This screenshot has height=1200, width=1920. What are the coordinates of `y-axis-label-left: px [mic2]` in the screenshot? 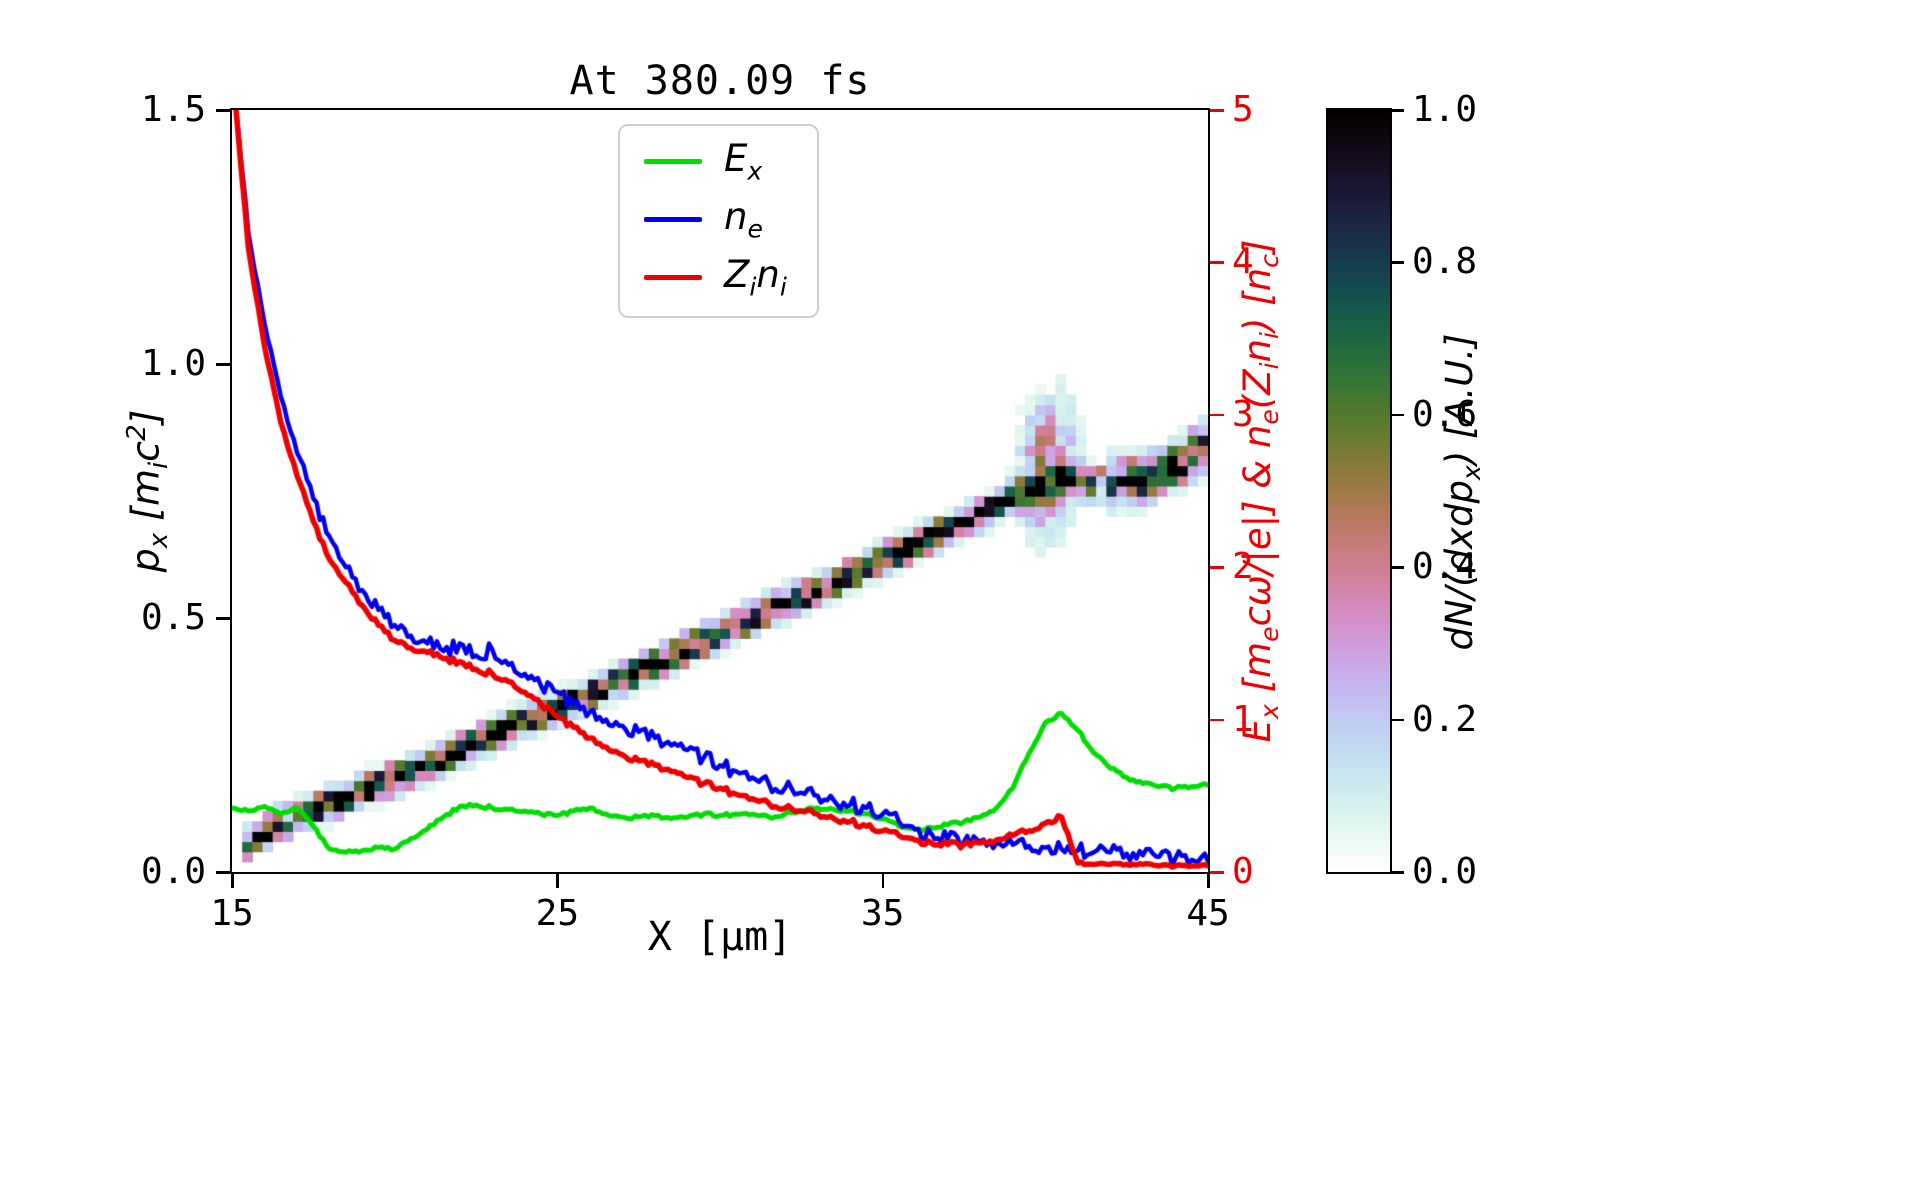 It's located at (148, 491).